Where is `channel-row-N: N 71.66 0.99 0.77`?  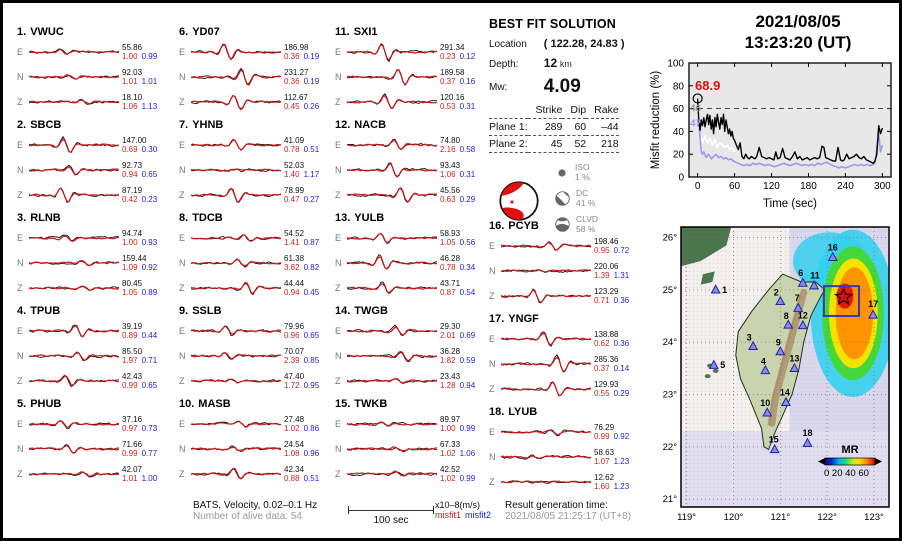
channel-row-N: N 71.66 0.99 0.77 is located at coordinates (96, 448).